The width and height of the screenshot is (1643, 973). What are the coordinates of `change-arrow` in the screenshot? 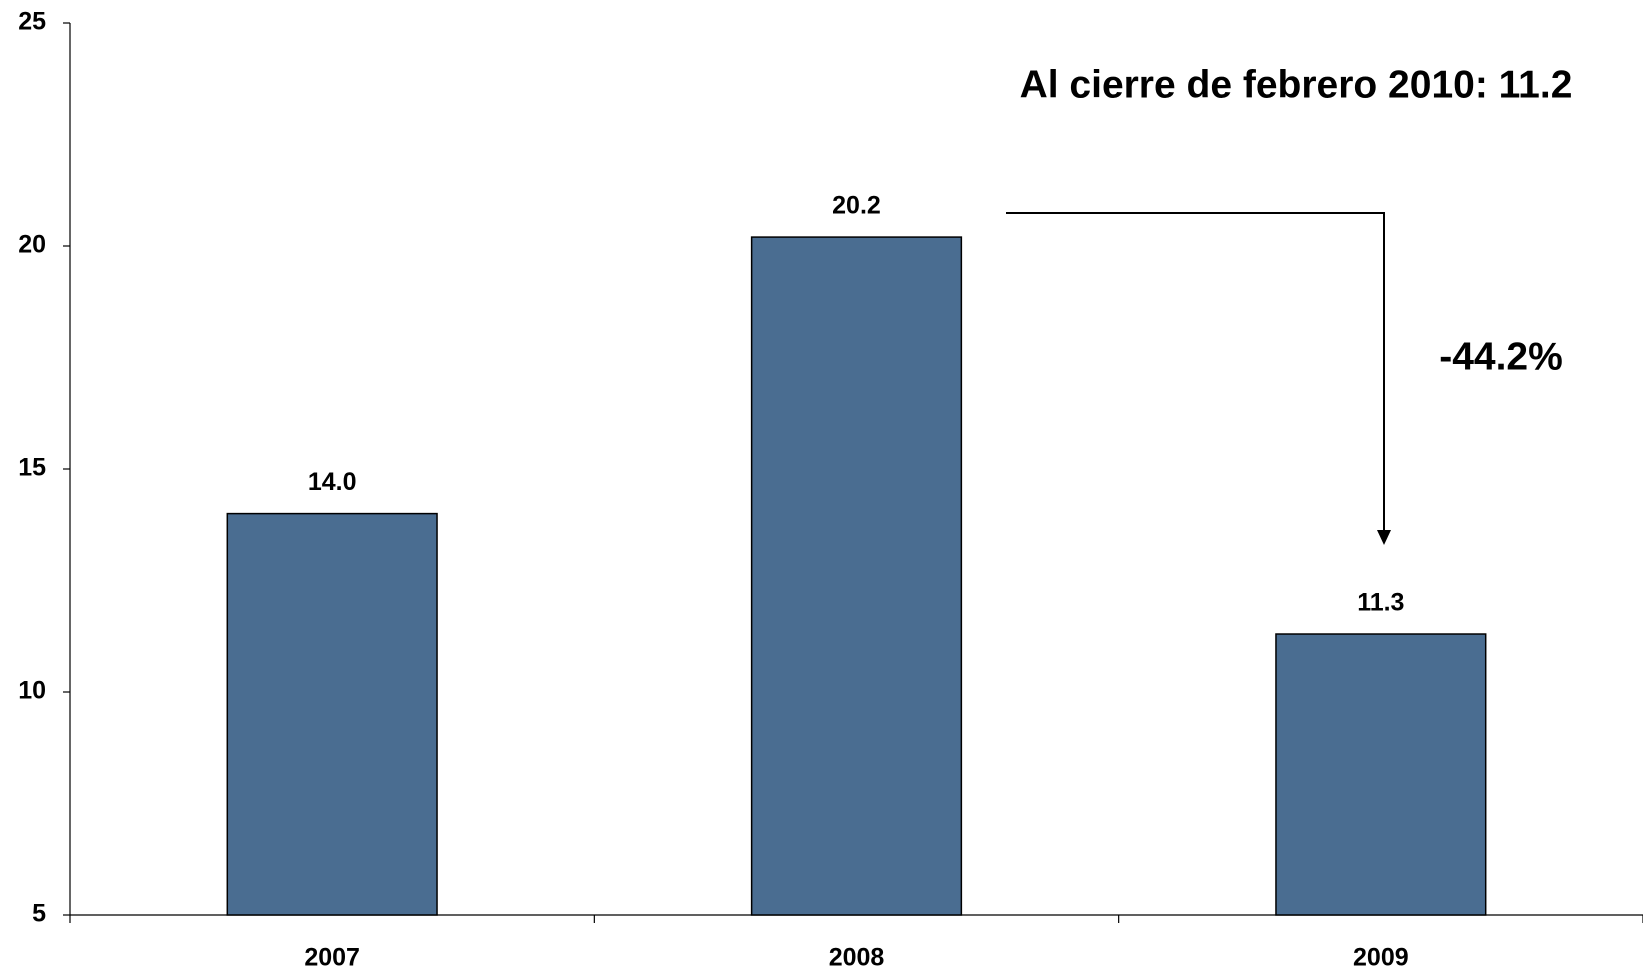 It's located at (1195, 372).